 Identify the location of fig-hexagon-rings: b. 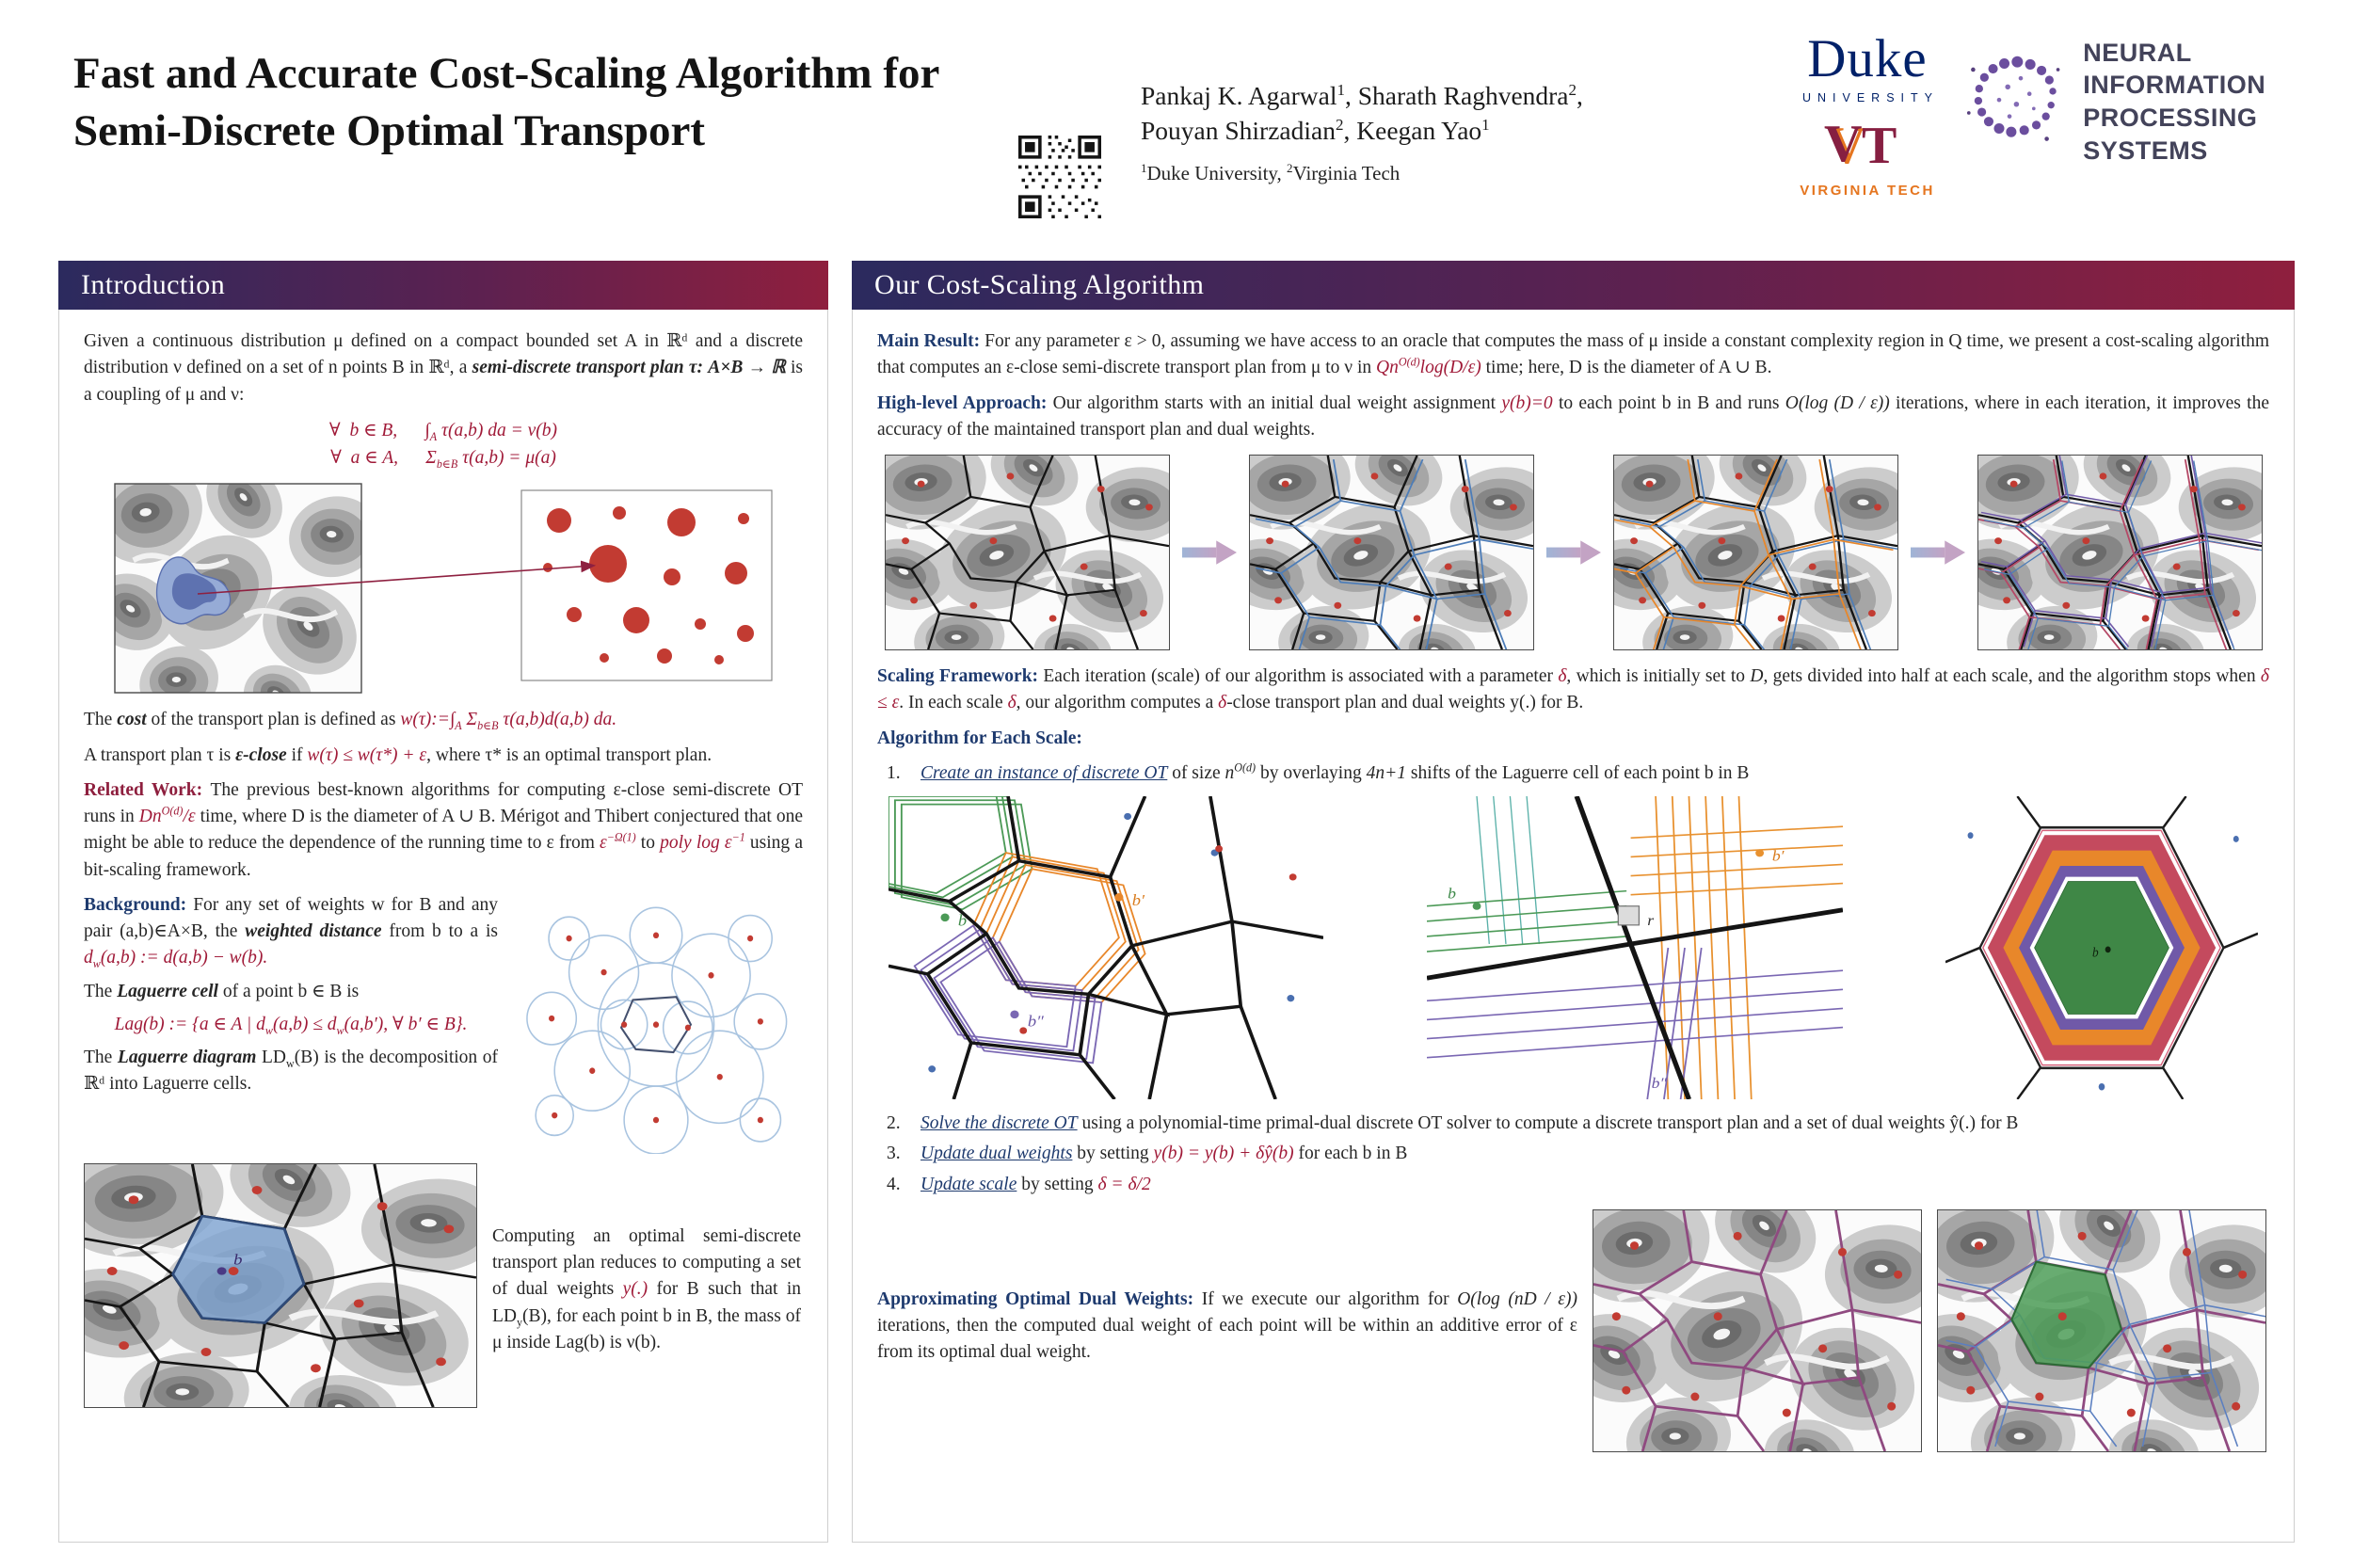
(2101, 948).